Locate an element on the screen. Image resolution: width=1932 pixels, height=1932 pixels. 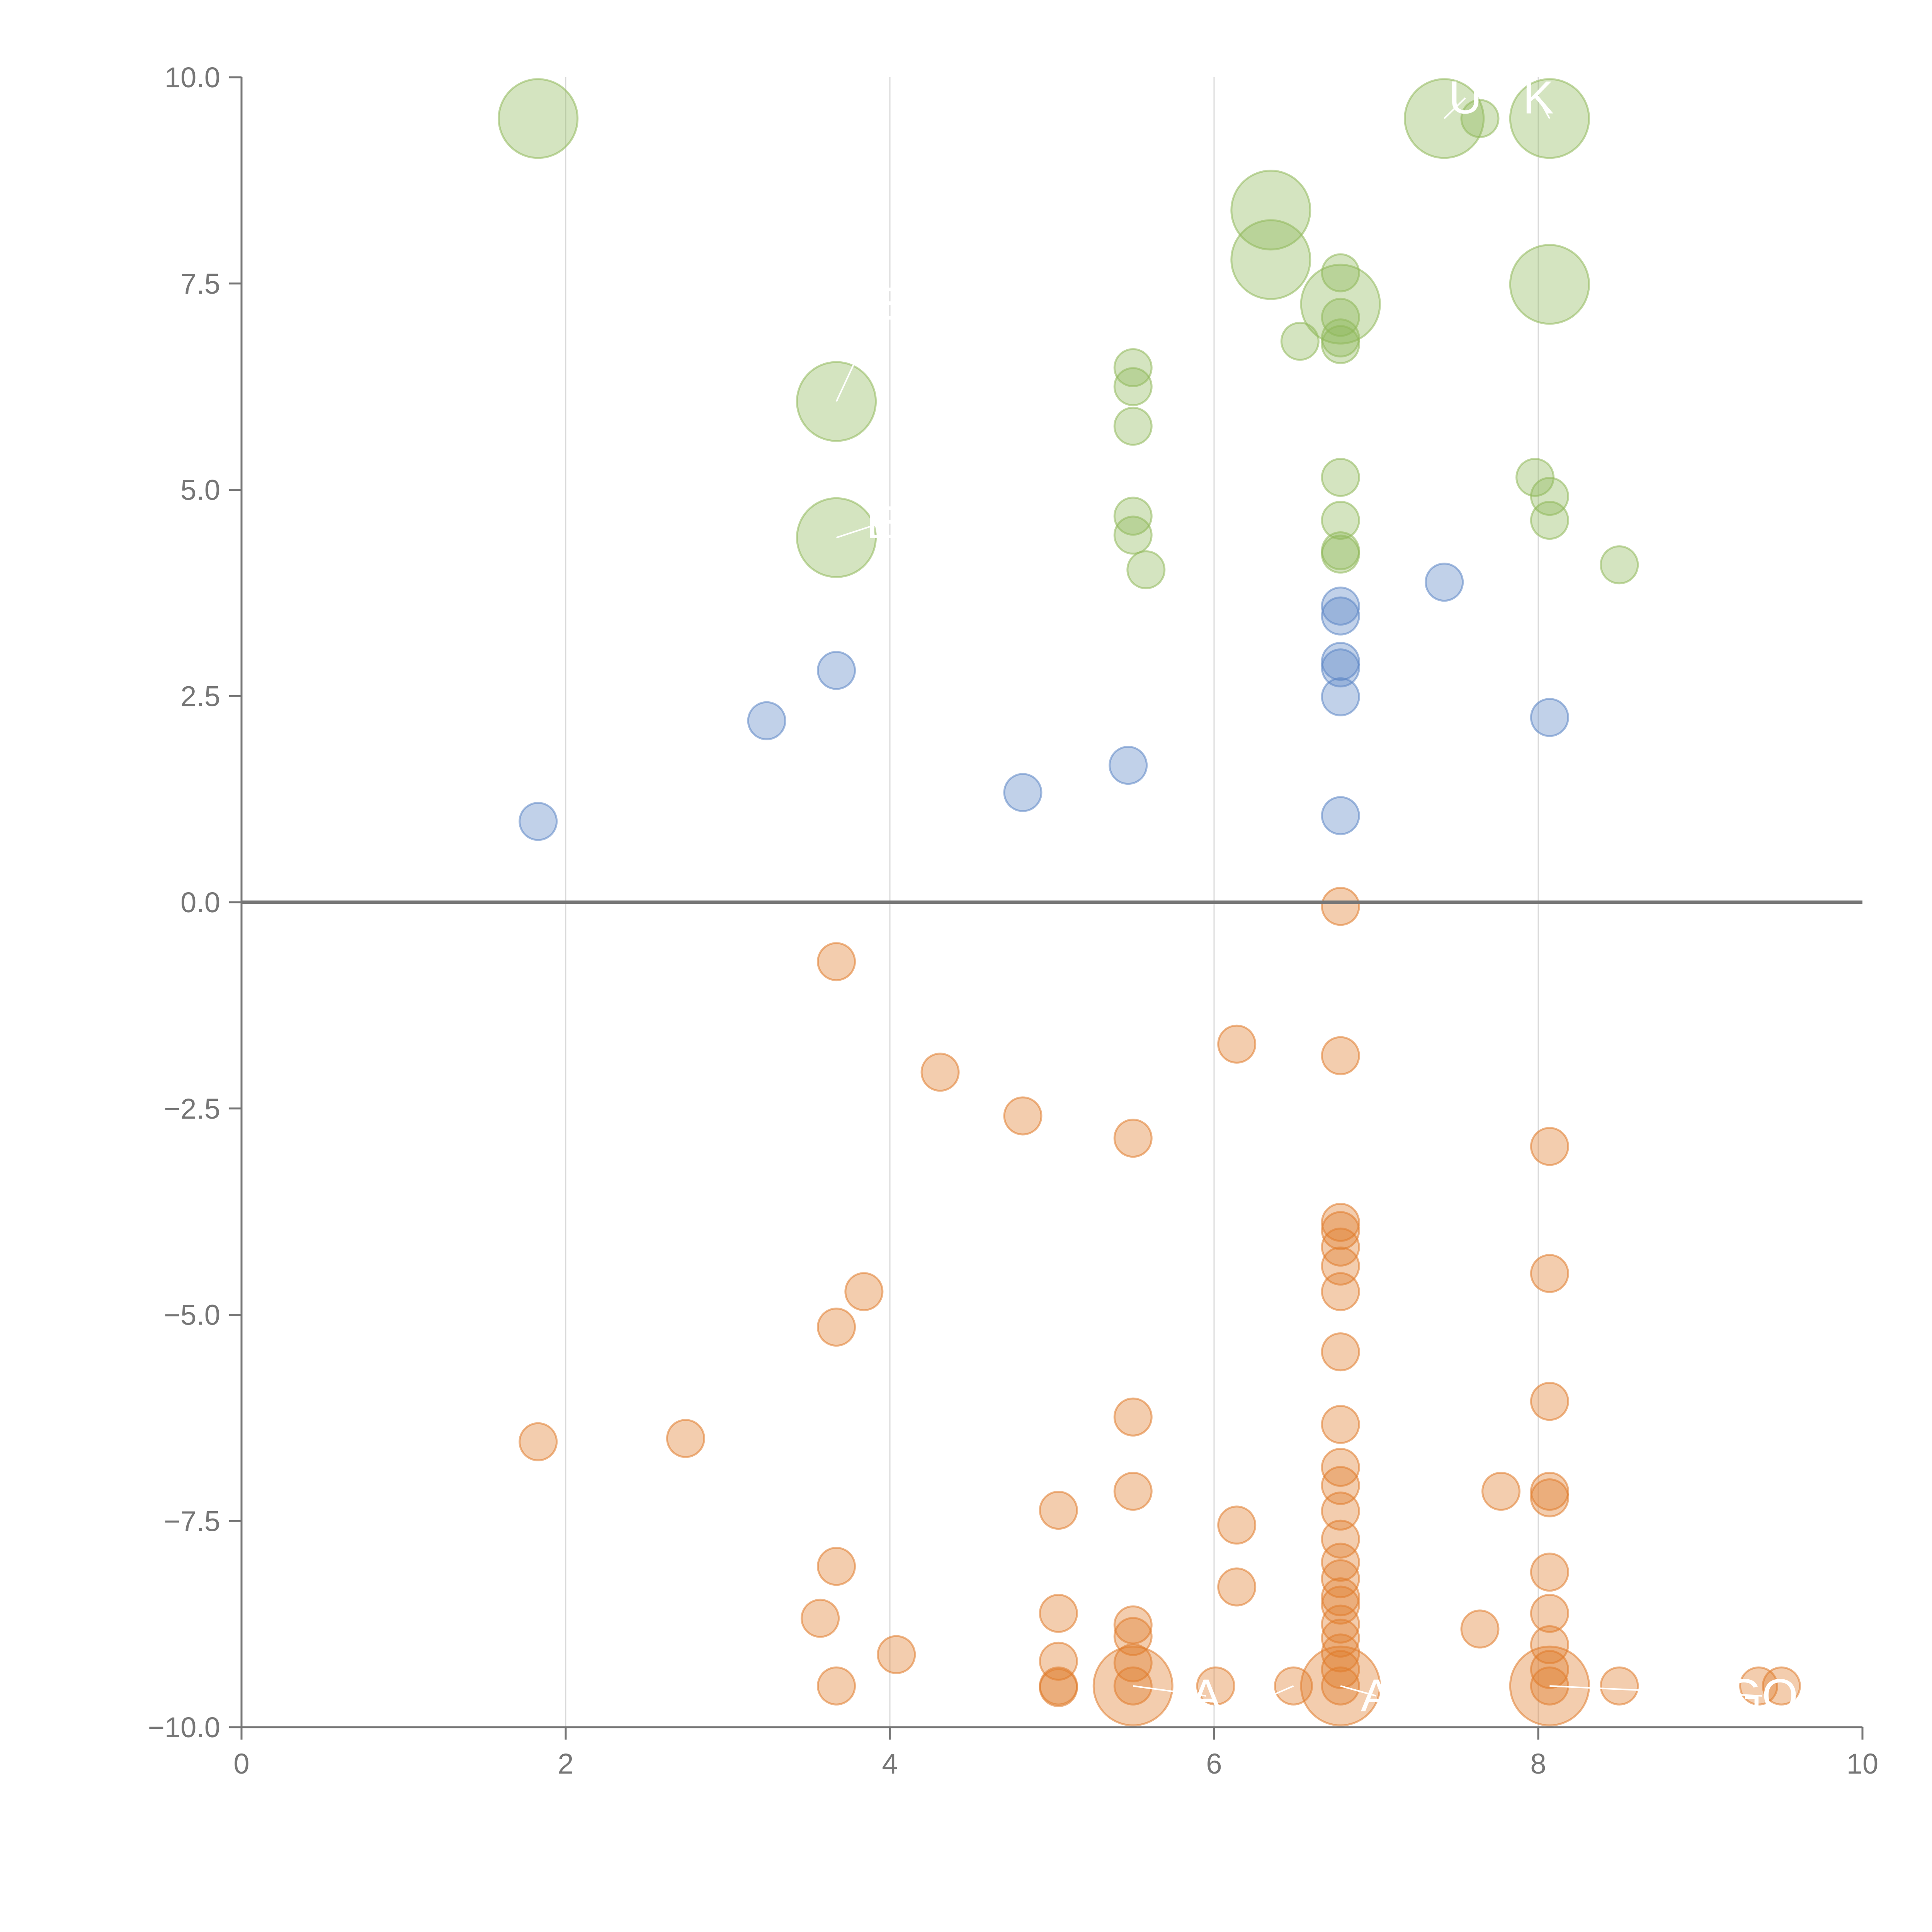
annotation-label-3: E is located at coordinates (882, 522).